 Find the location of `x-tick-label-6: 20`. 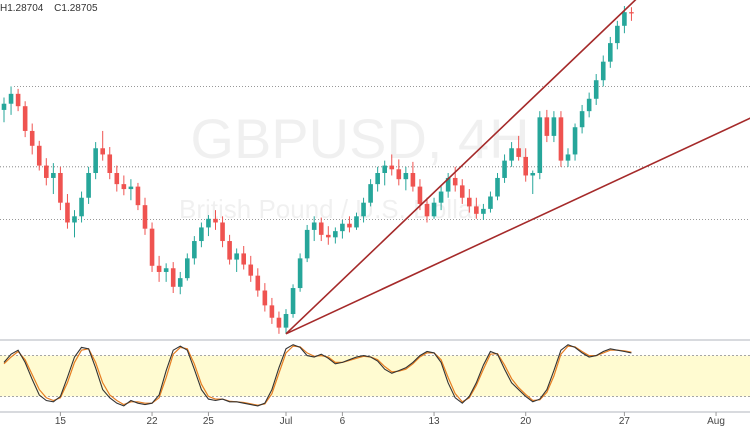

x-tick-label-6: 20 is located at coordinates (526, 421).